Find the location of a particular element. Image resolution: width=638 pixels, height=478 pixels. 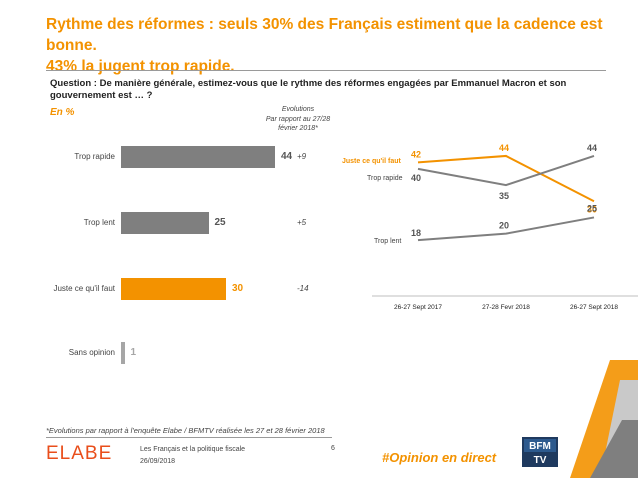

unit-label: En % is located at coordinates (62, 112).